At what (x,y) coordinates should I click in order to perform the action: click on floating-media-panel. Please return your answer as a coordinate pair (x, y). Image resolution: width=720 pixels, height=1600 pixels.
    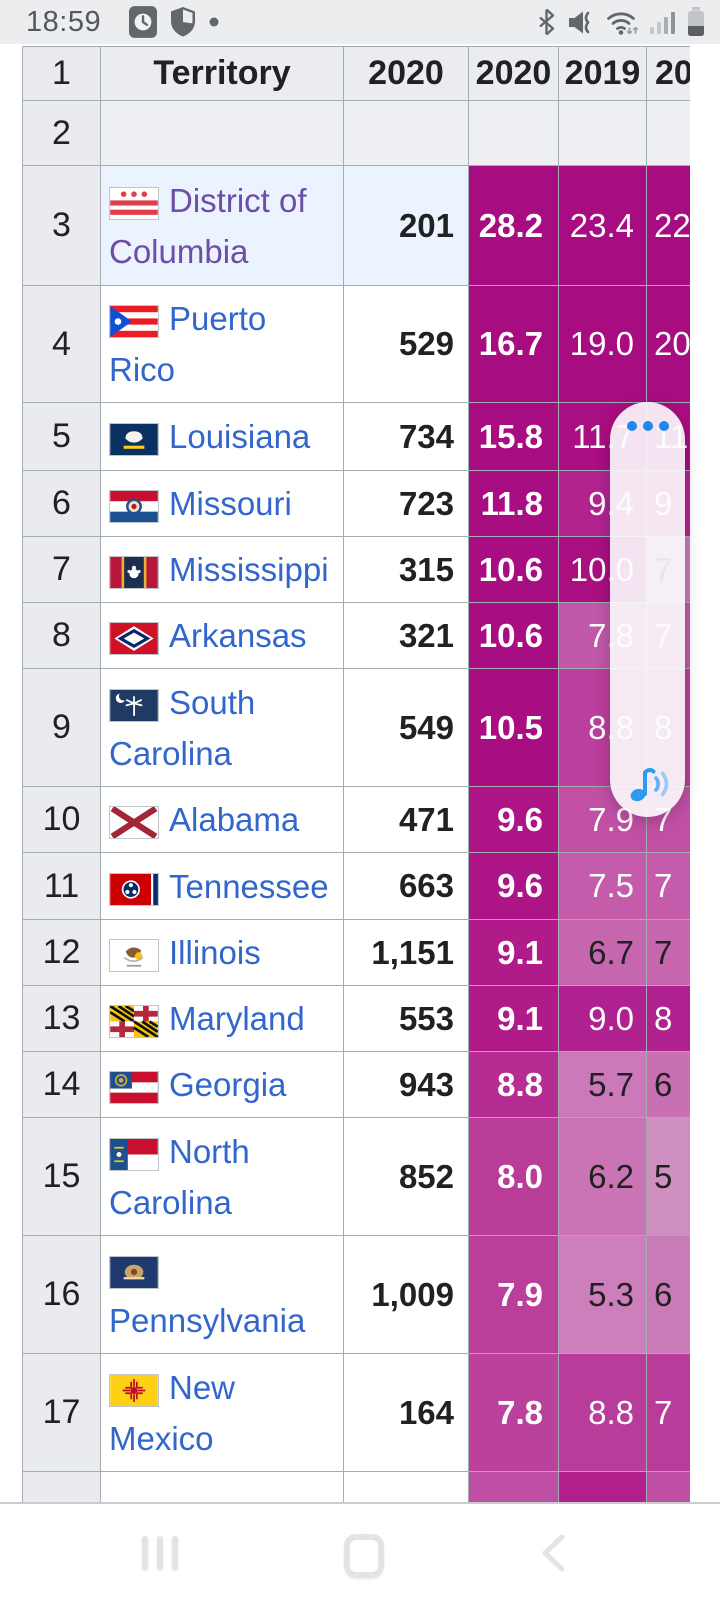
    Looking at the image, I should click on (647, 609).